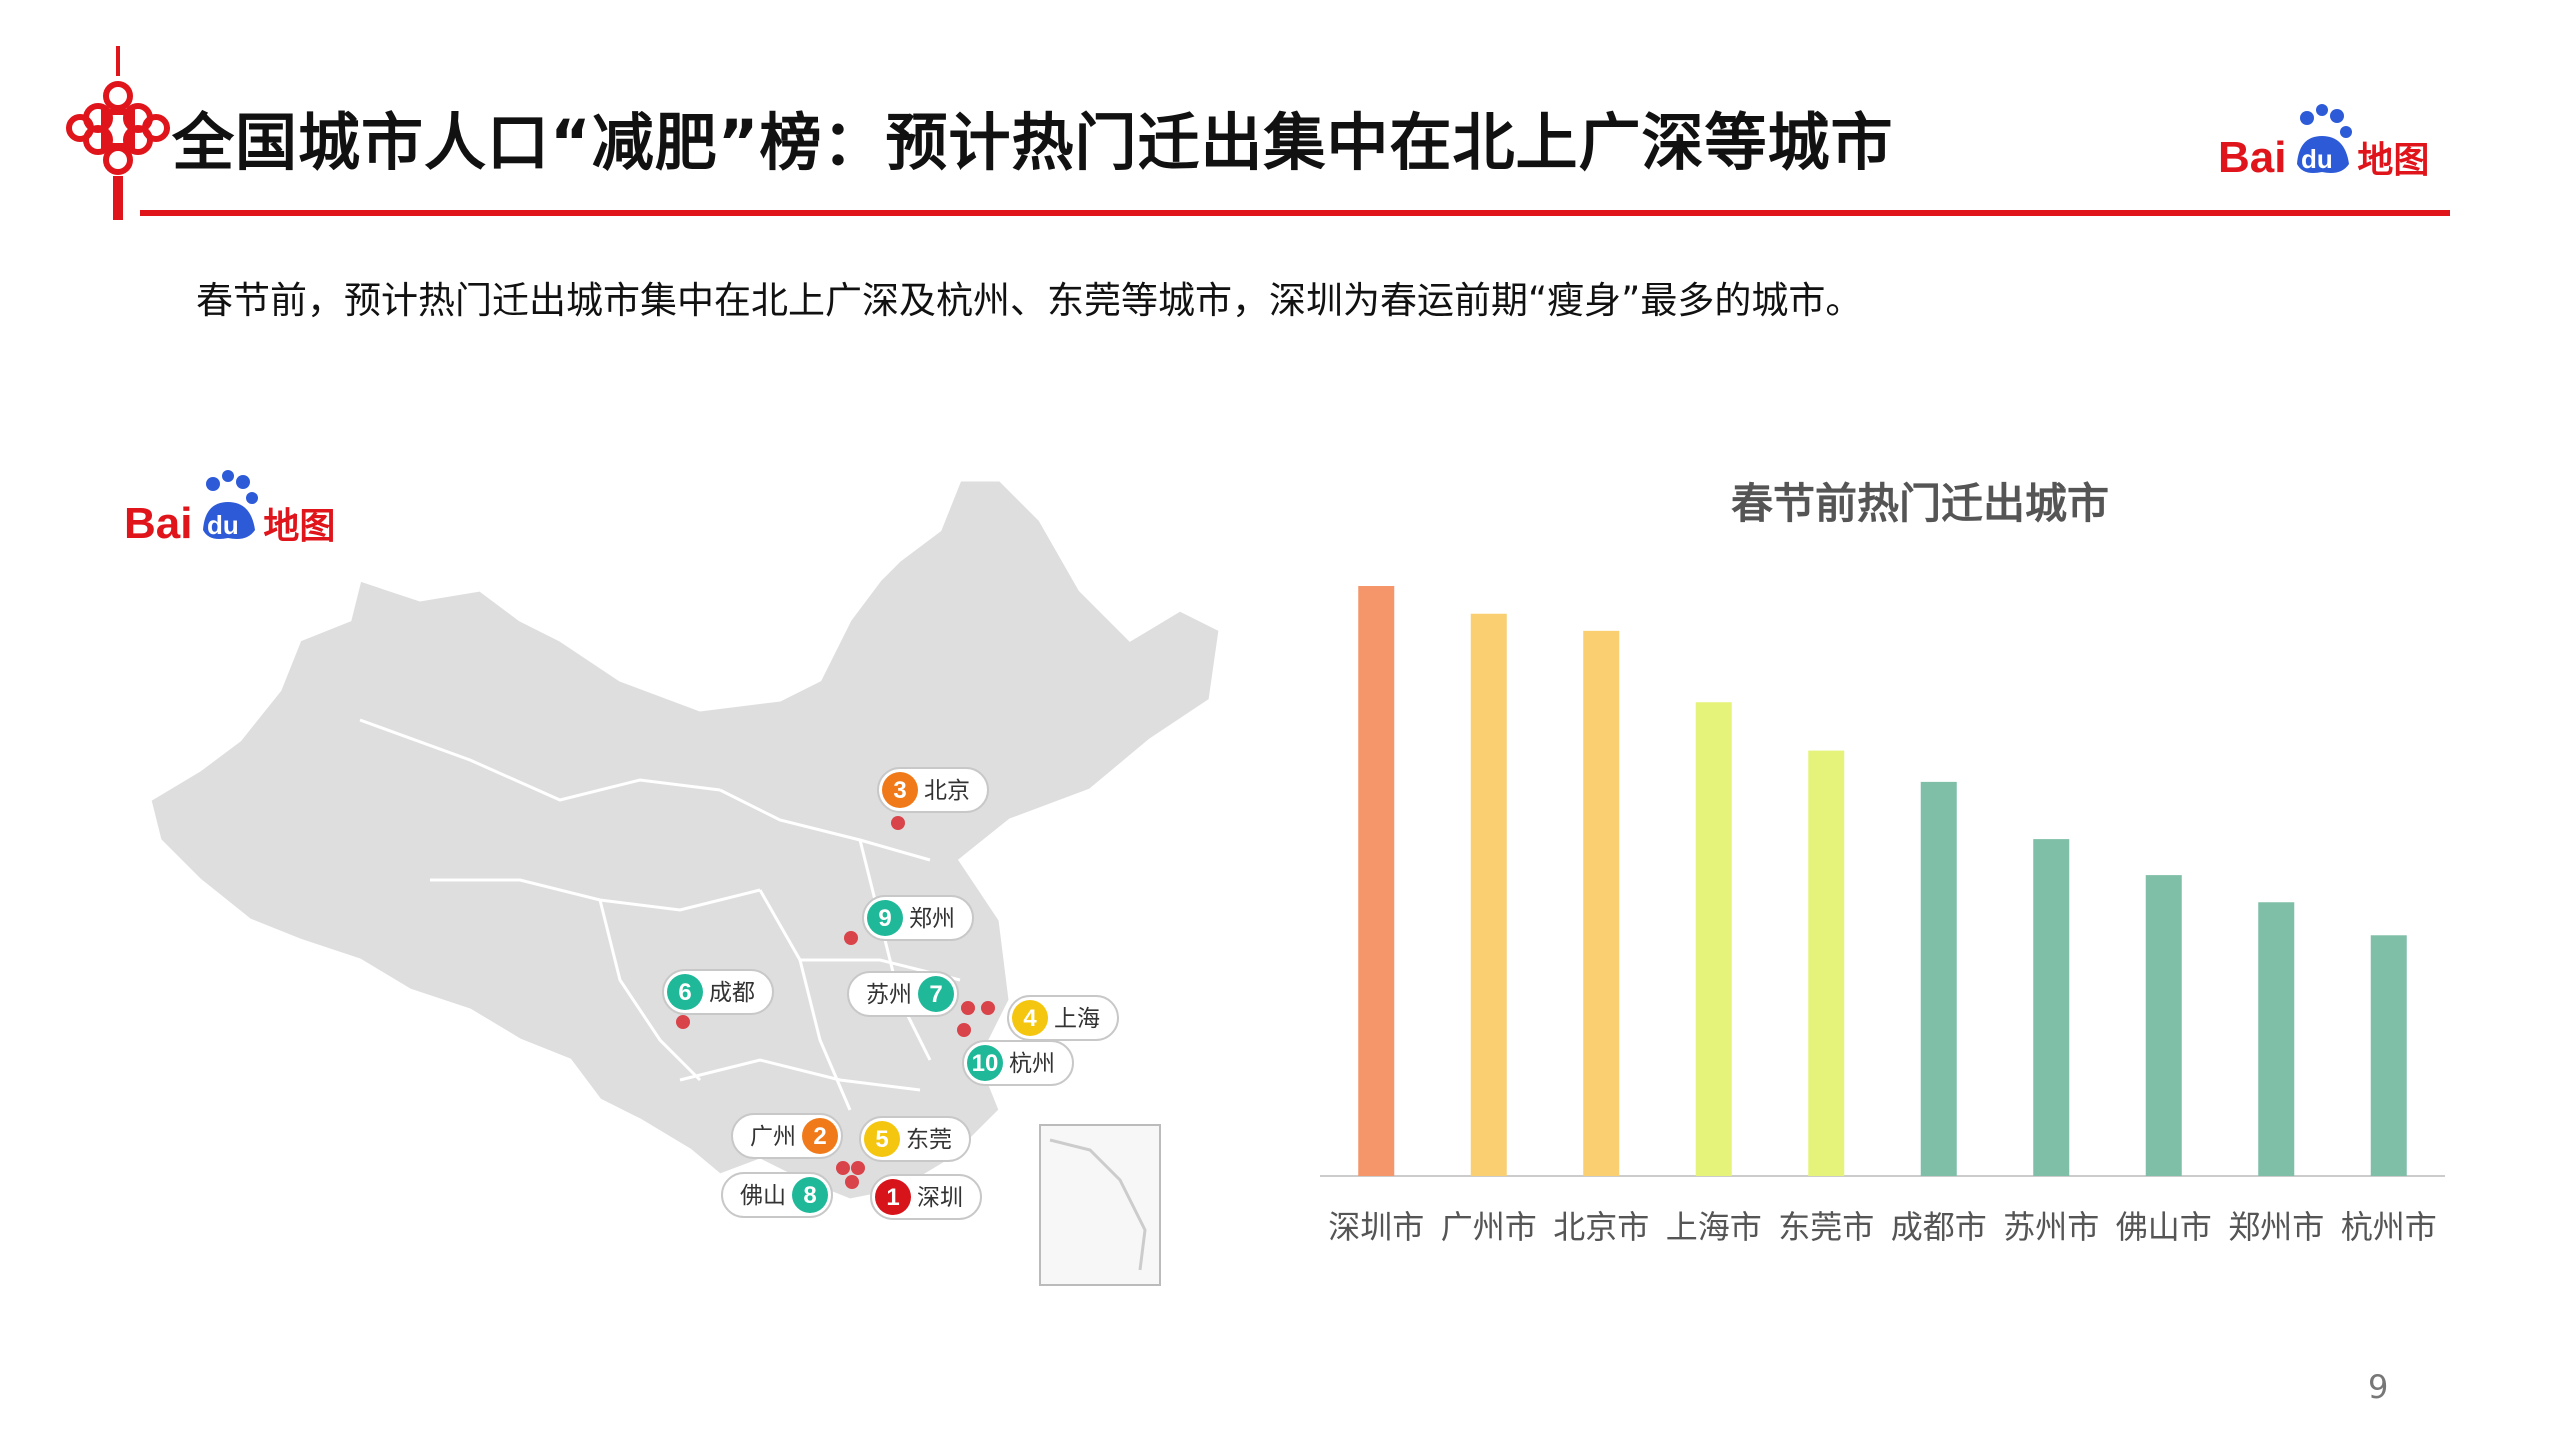 The width and height of the screenshot is (2559, 1439). Describe the element at coordinates (1295, 213) in the screenshot. I see `header-divider` at that location.